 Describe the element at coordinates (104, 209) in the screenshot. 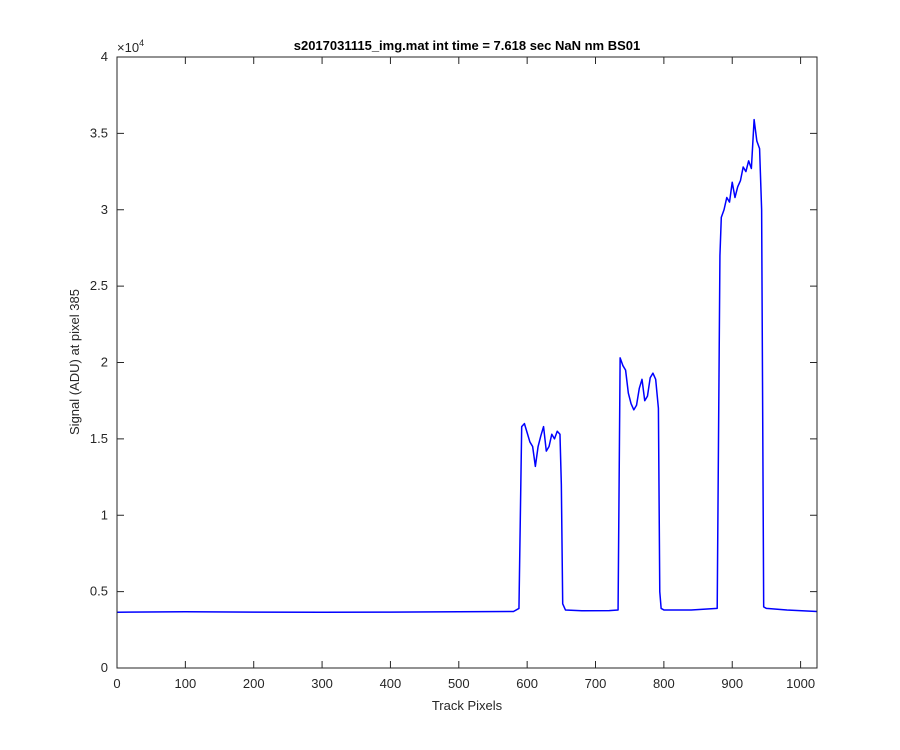

I see `y-tick-label: 3` at that location.